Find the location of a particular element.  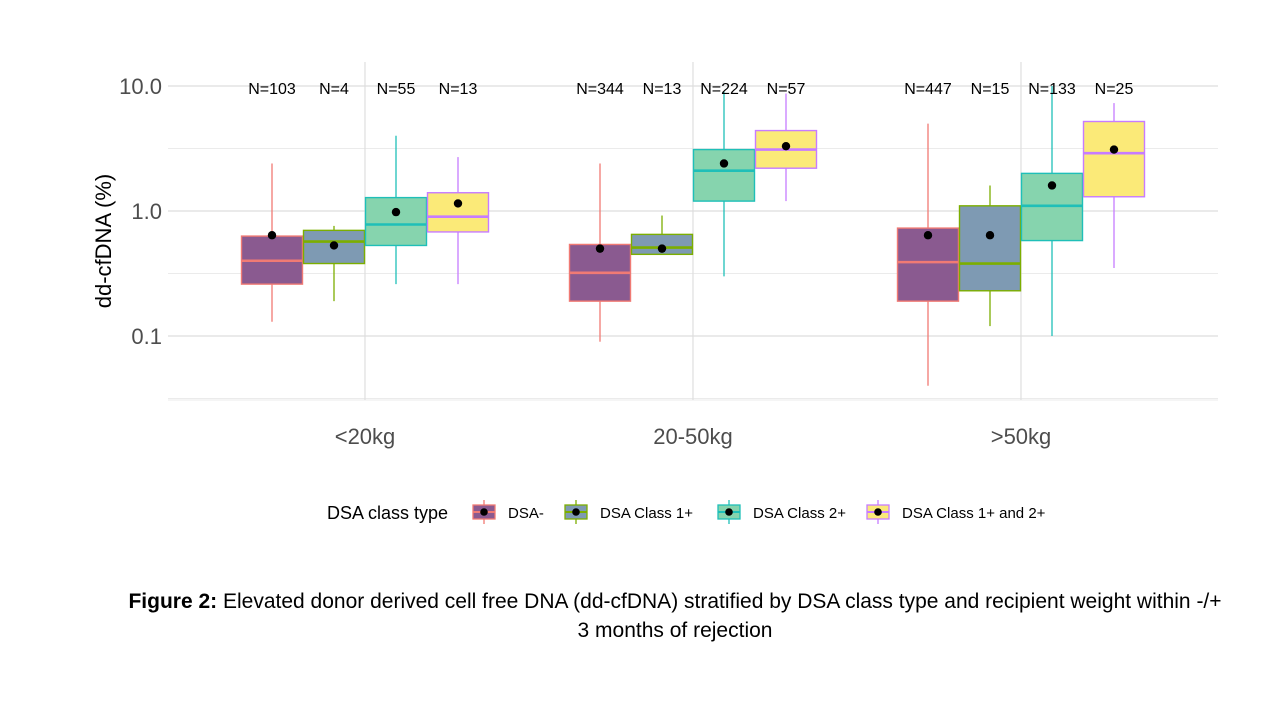

legend-label: DSA Class 2+ is located at coordinates (799, 513).